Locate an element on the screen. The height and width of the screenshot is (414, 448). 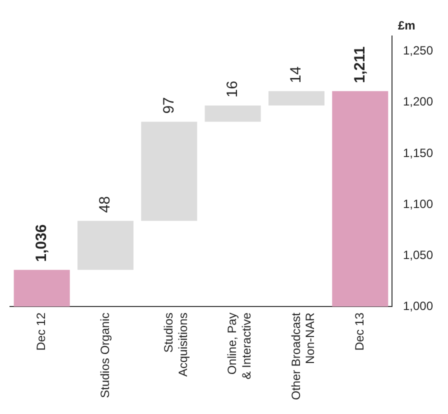
x-tick-label: Dec 13 is located at coordinates (359, 331).